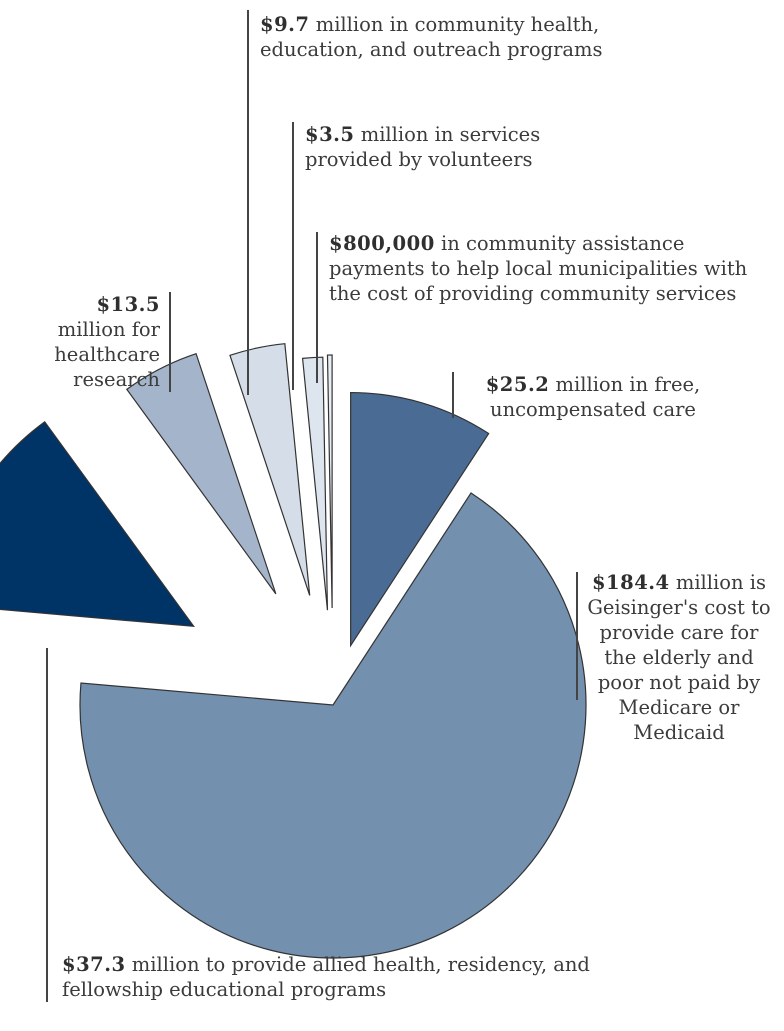  I want to click on slice-free-care, so click(420, 519).